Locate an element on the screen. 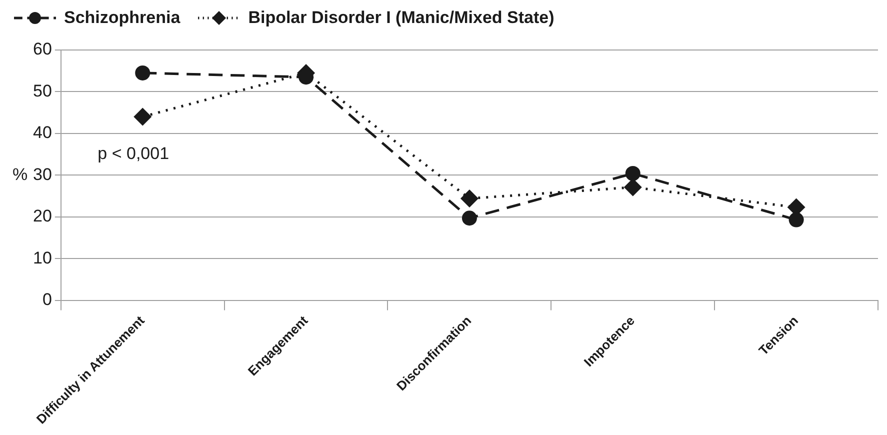 This screenshot has width=887, height=435. y-tick-label: 20 is located at coordinates (42, 216).